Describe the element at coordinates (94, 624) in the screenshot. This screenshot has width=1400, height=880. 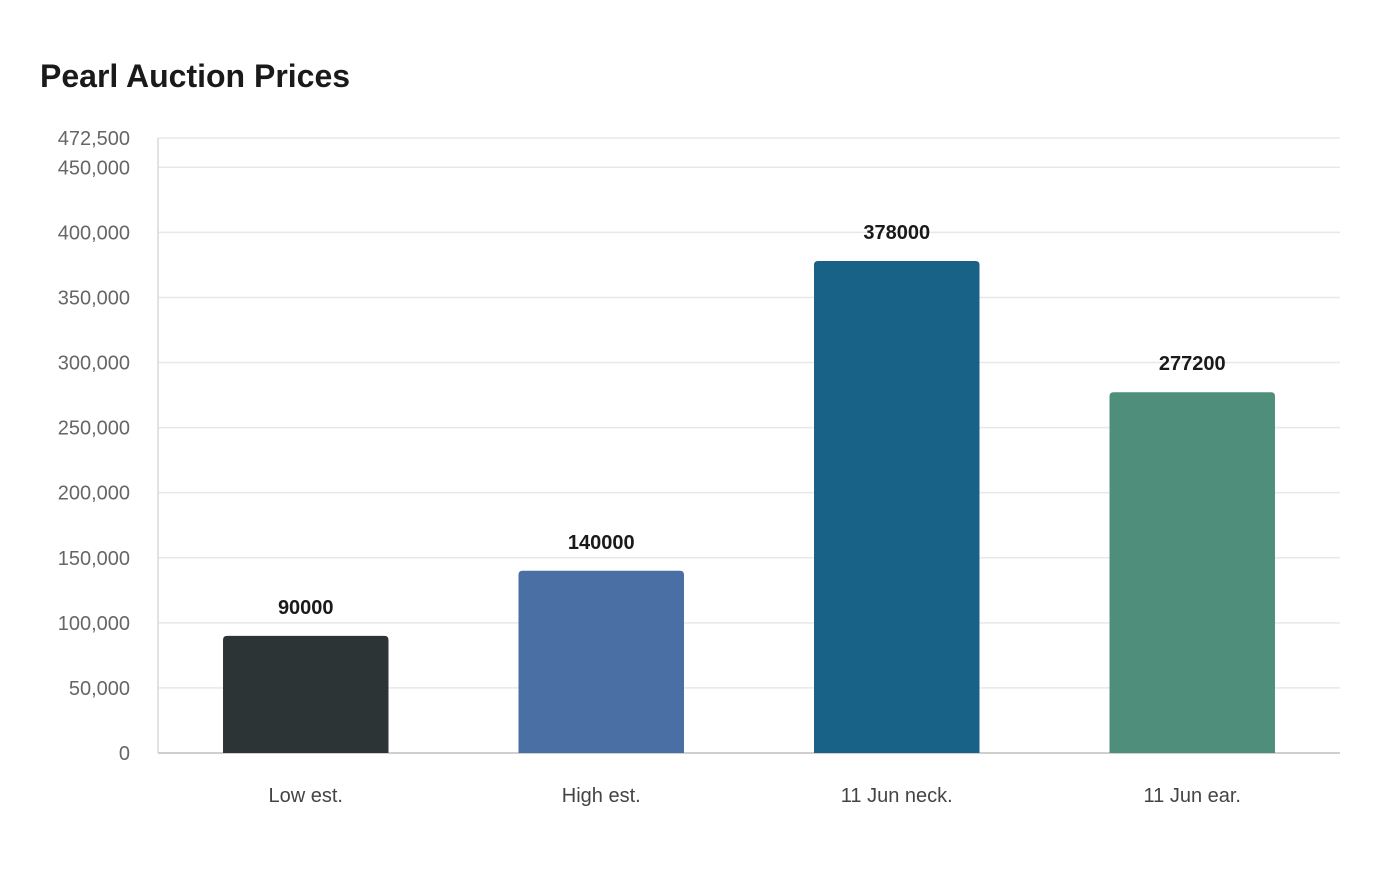
I see `y-tick-label: 100,000` at that location.